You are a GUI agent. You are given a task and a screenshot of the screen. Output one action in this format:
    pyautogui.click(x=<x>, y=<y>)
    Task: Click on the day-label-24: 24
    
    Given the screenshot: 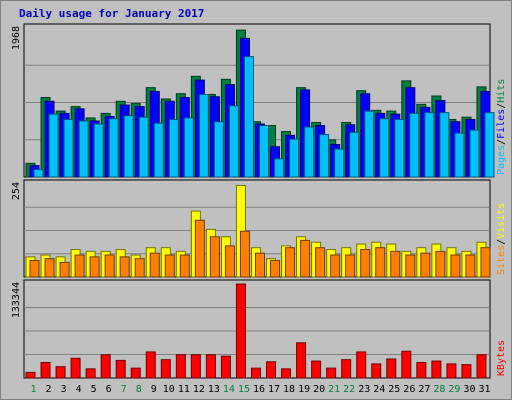 What is the action you would take?
    pyautogui.click(x=379, y=389)
    